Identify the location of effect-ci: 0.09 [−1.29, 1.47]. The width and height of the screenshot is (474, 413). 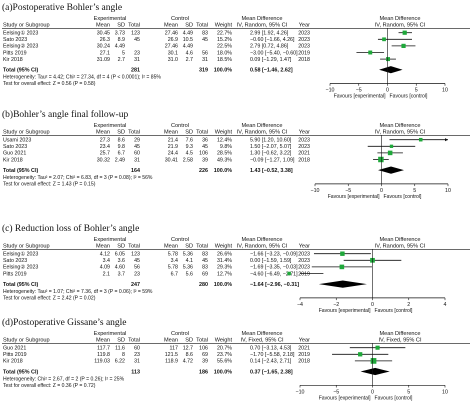
(271, 60).